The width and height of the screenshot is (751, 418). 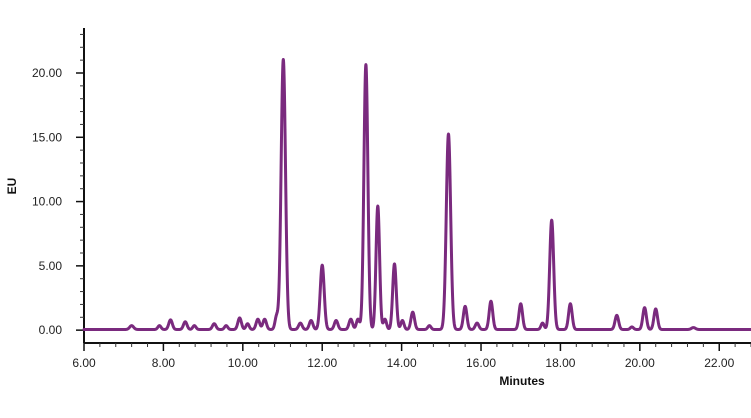 What do you see at coordinates (719, 363) in the screenshot?
I see `x-tick-label: 22.00` at bounding box center [719, 363].